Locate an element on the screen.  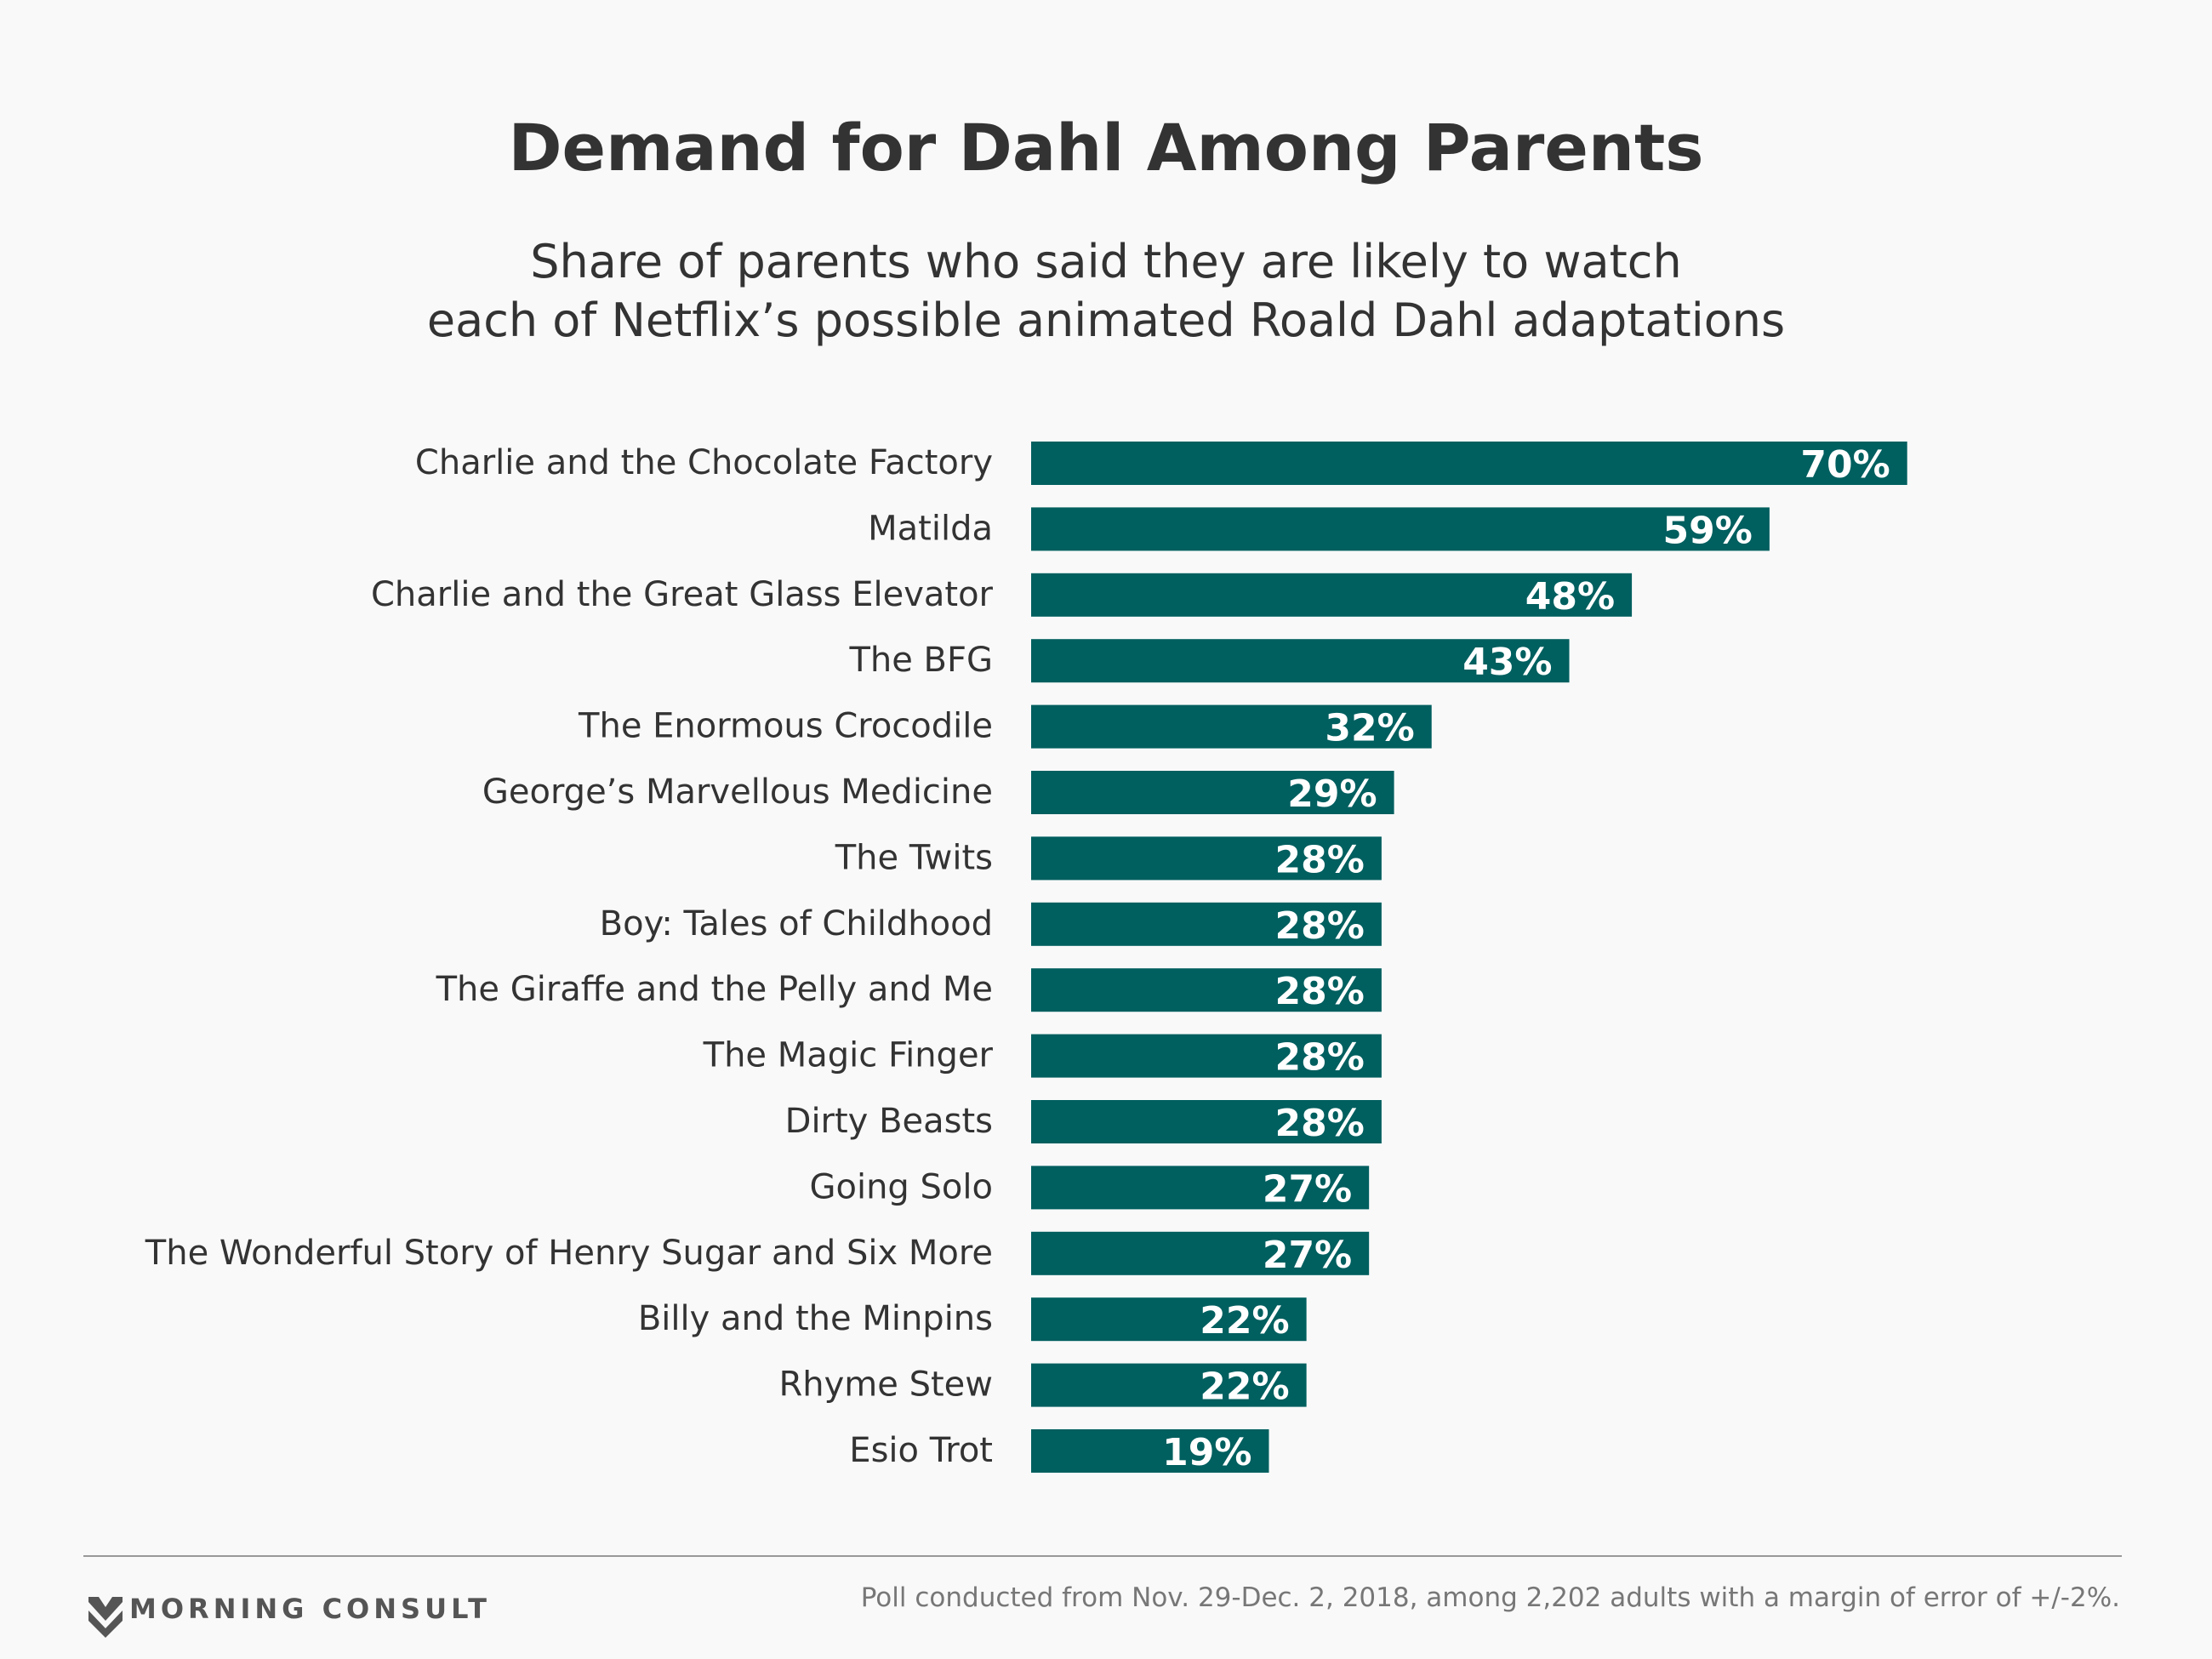
brand-name: MORNING CONSULT is located at coordinates (310, 1609).